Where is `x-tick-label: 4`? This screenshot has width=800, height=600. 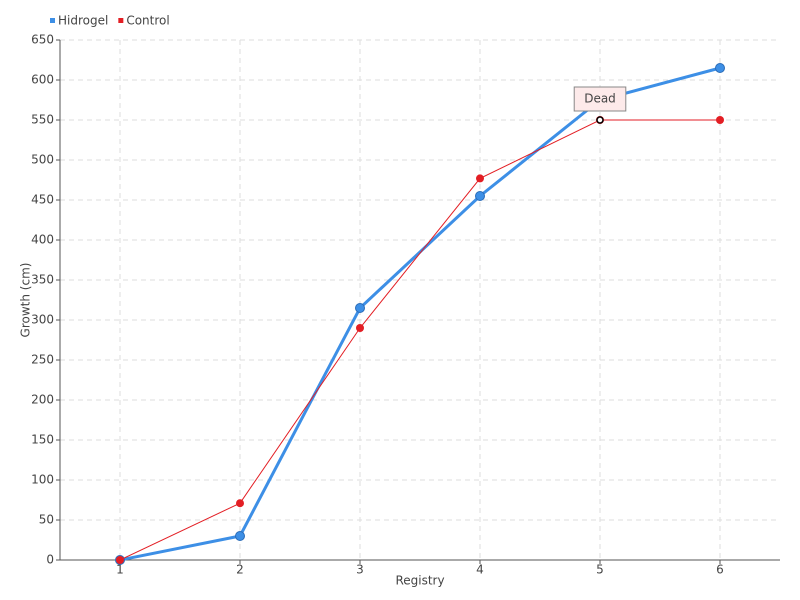 x-tick-label: 4 is located at coordinates (480, 570).